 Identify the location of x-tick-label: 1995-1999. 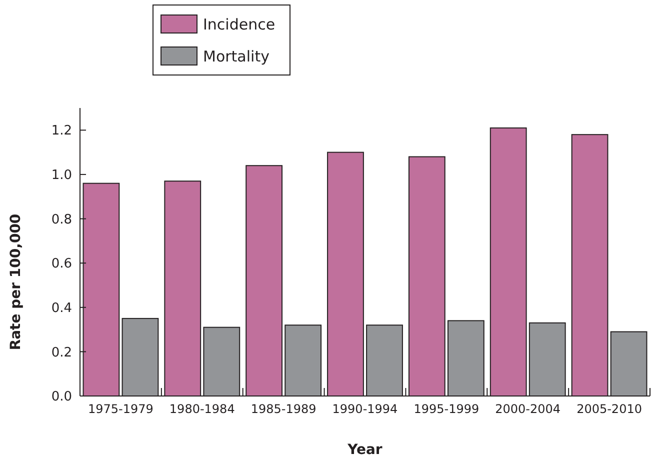
(447, 409).